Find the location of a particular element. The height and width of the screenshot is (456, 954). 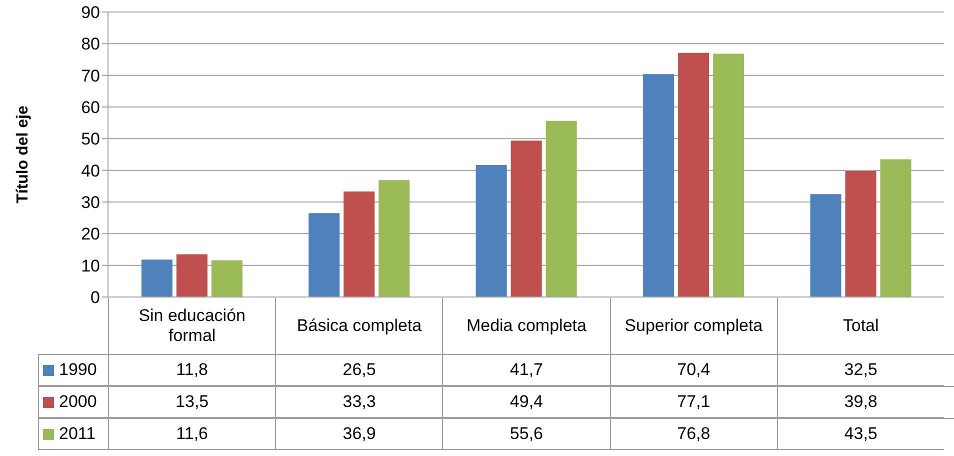

y-tick-label: 10 is located at coordinates (90, 266).